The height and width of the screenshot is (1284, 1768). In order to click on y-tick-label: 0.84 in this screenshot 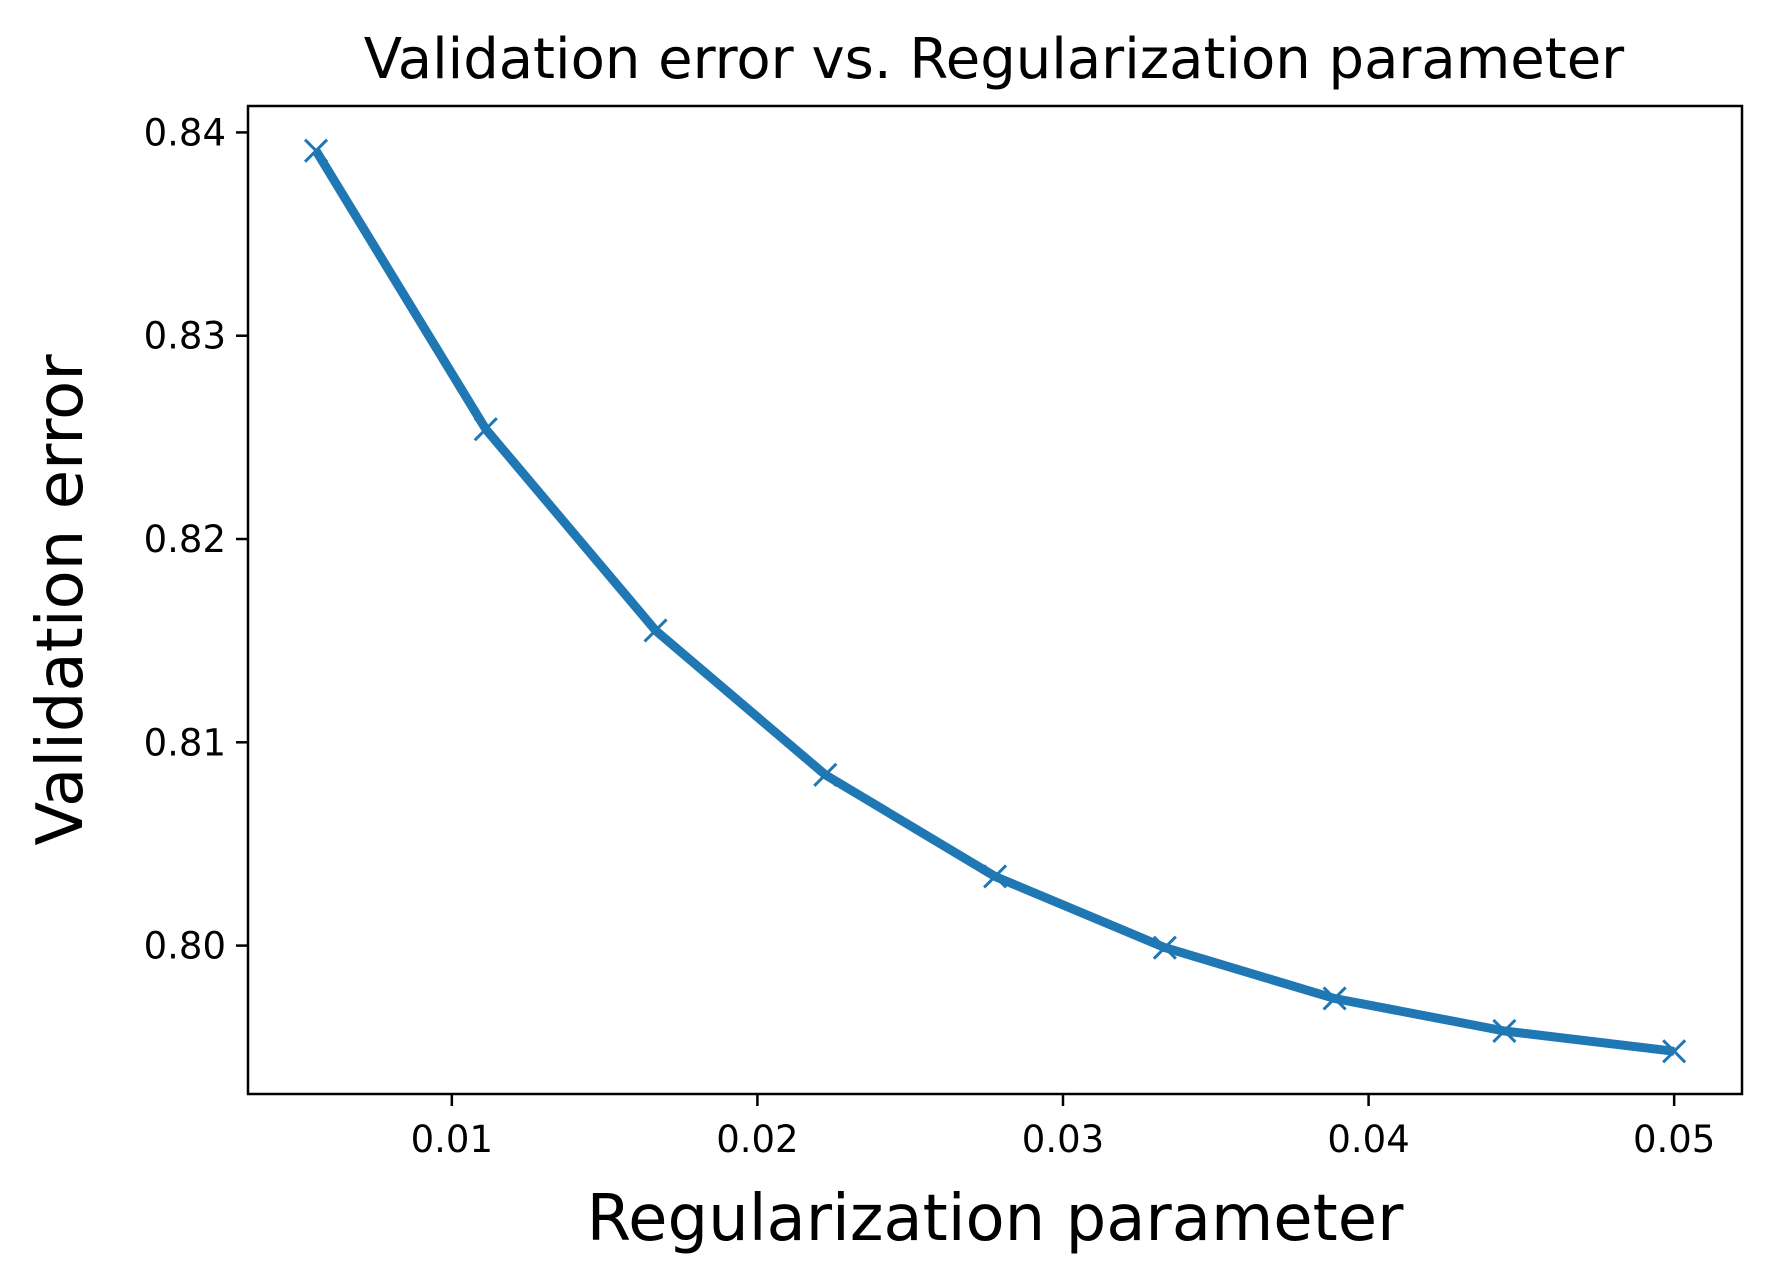, I will do `click(185, 132)`.